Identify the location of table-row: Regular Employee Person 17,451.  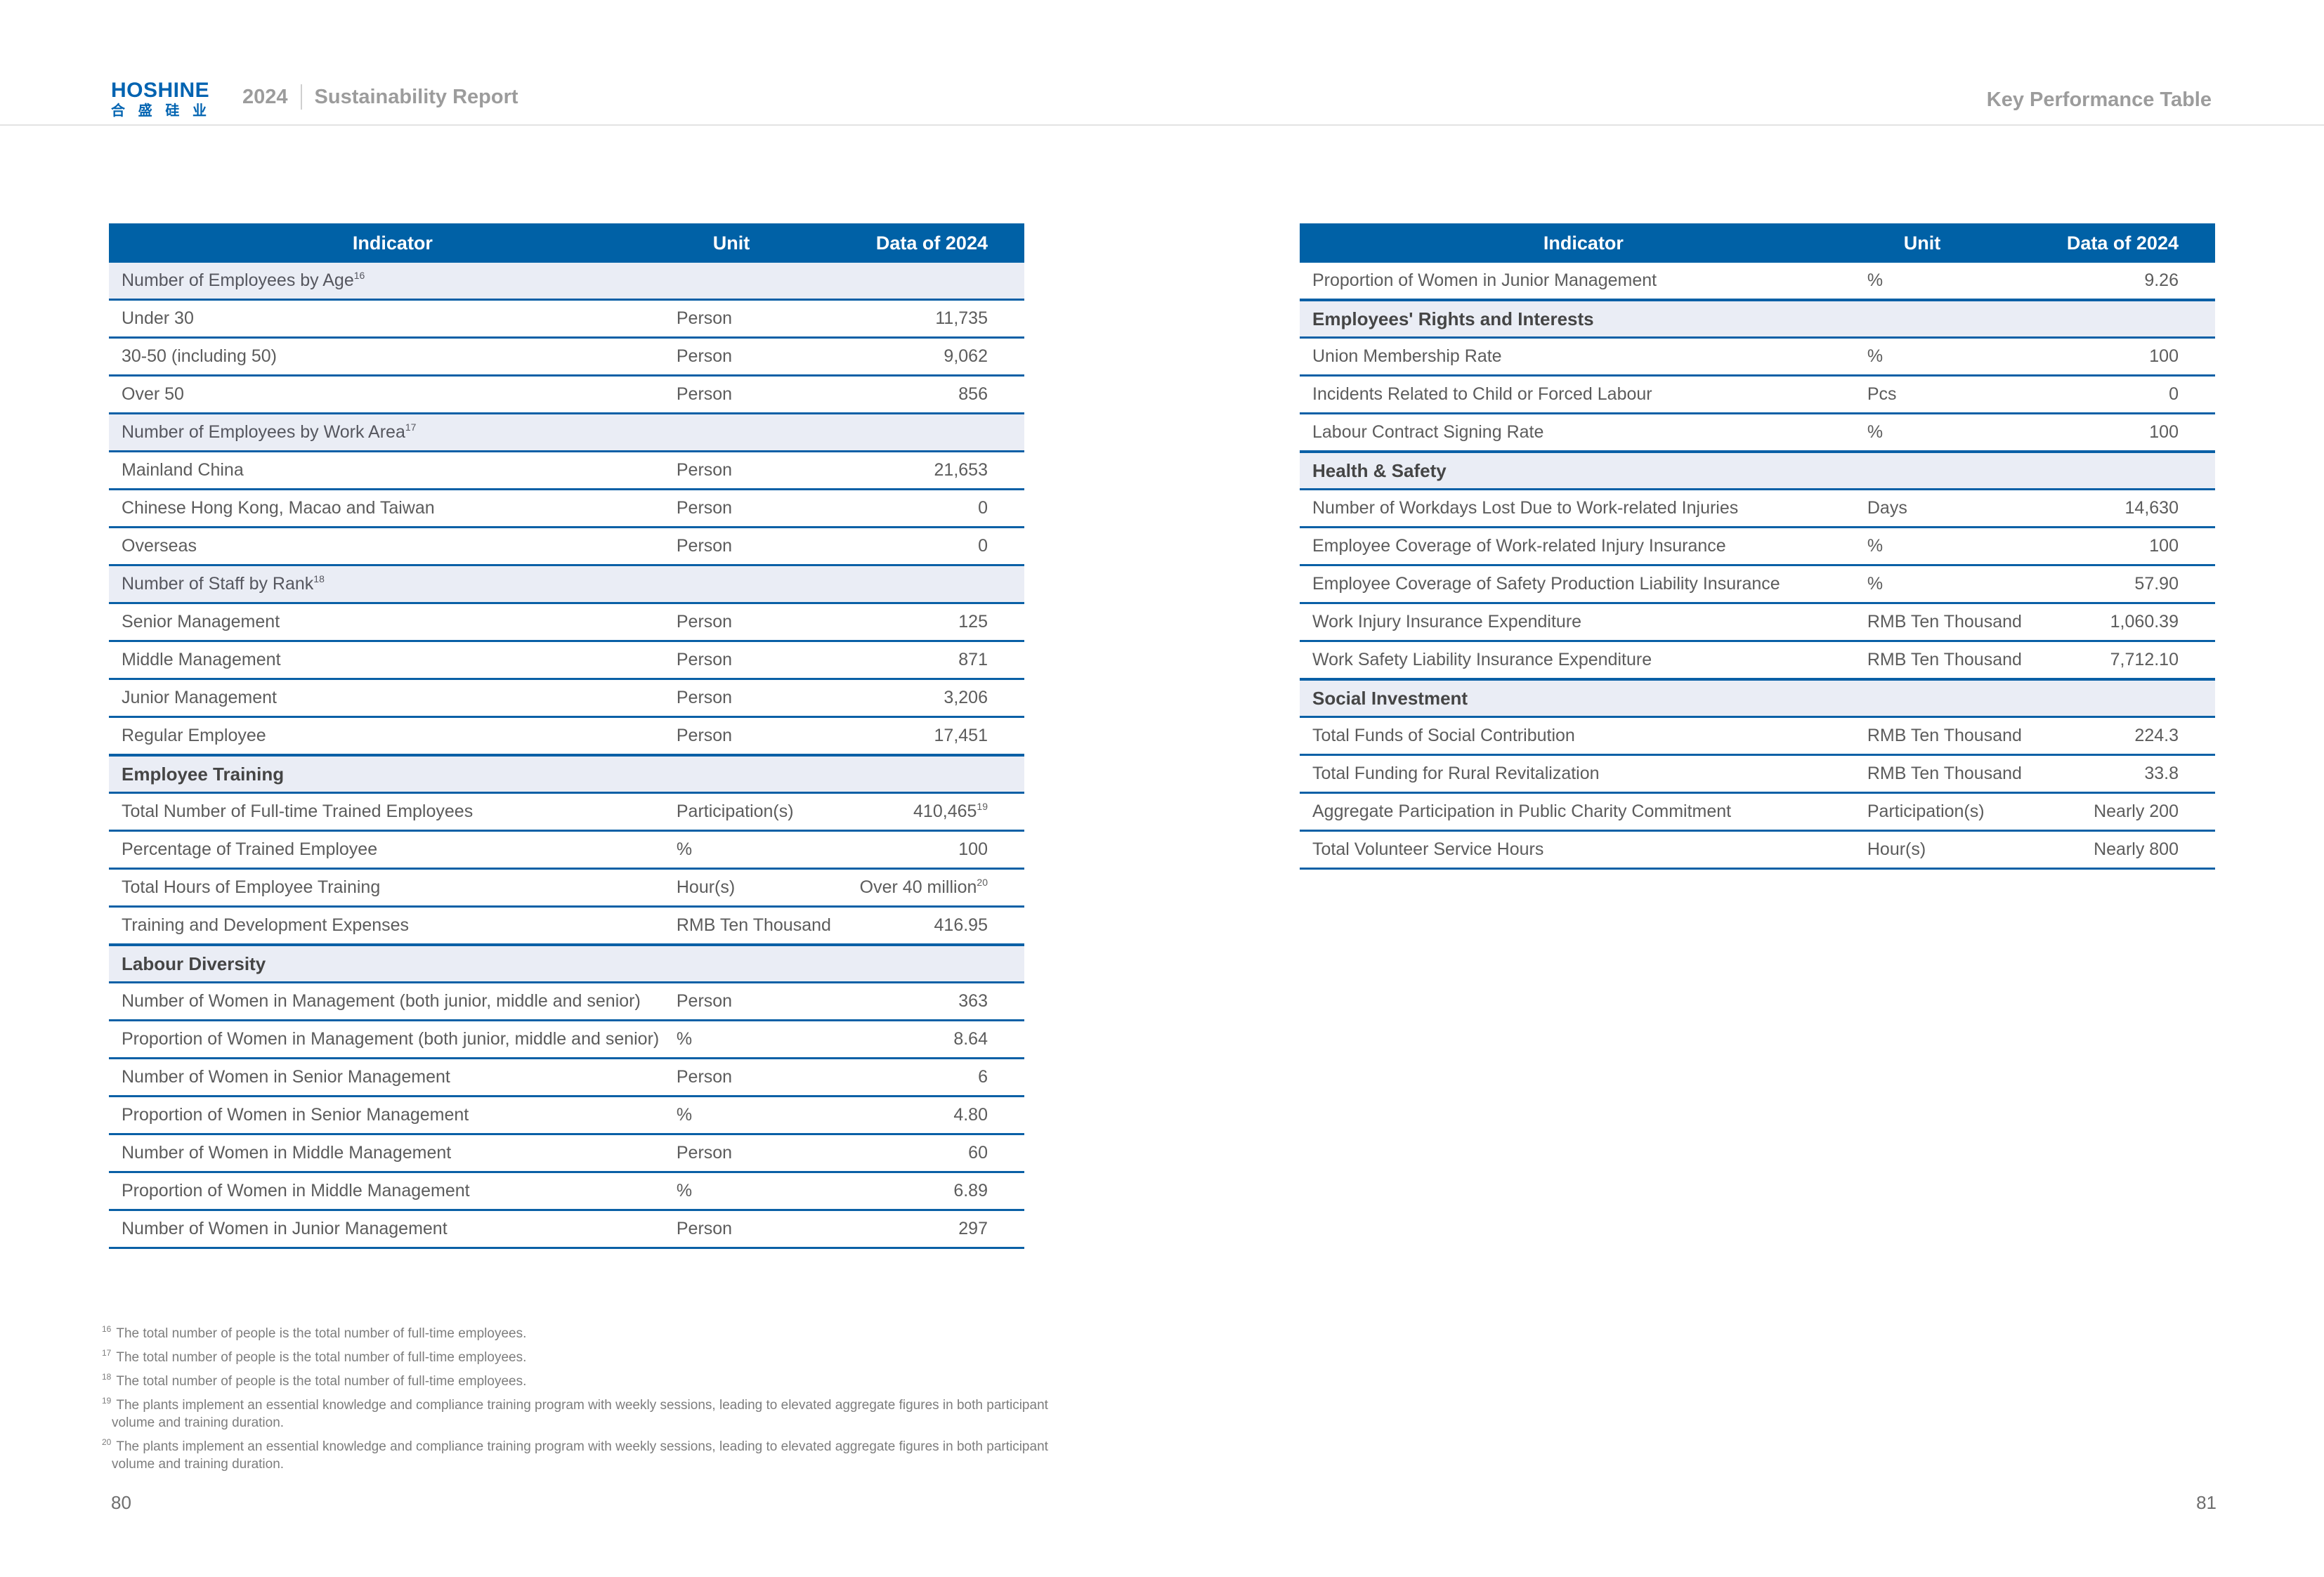
(566, 737).